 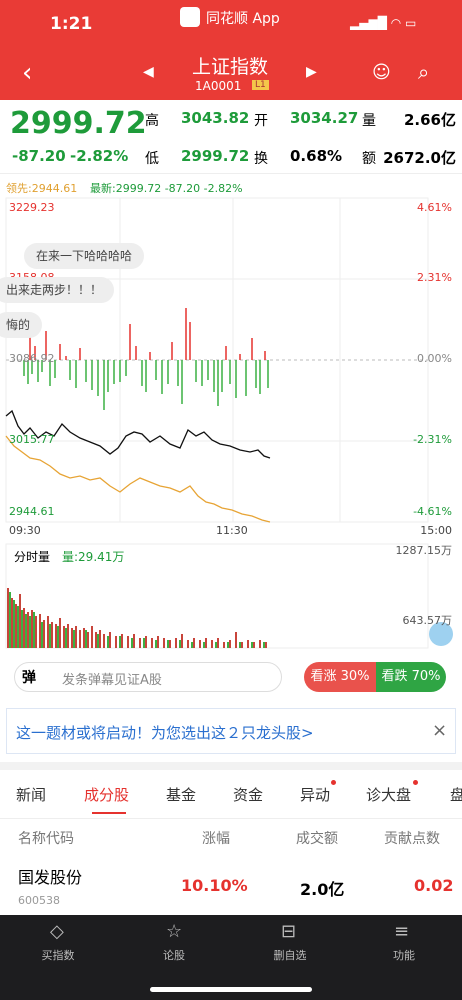 I want to click on stock-code: 600538, so click(x=39, y=900).